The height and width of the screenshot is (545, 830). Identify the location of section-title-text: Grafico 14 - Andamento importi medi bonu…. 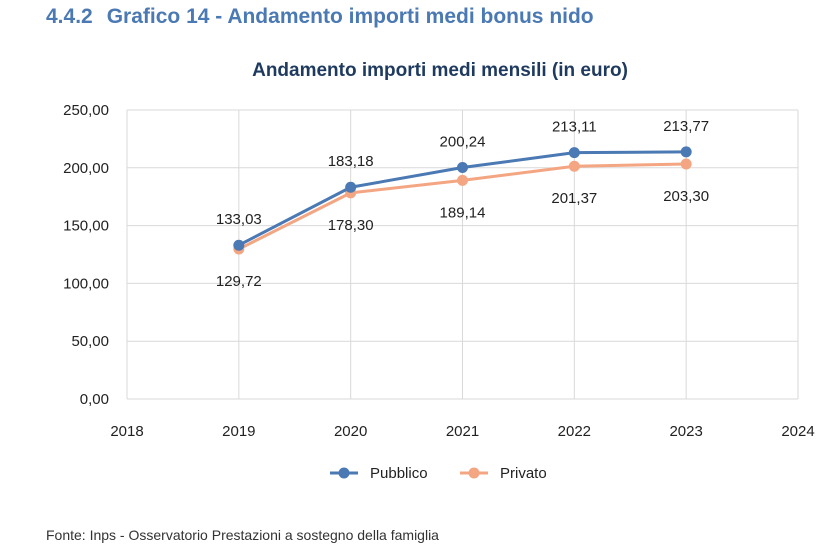
(350, 16).